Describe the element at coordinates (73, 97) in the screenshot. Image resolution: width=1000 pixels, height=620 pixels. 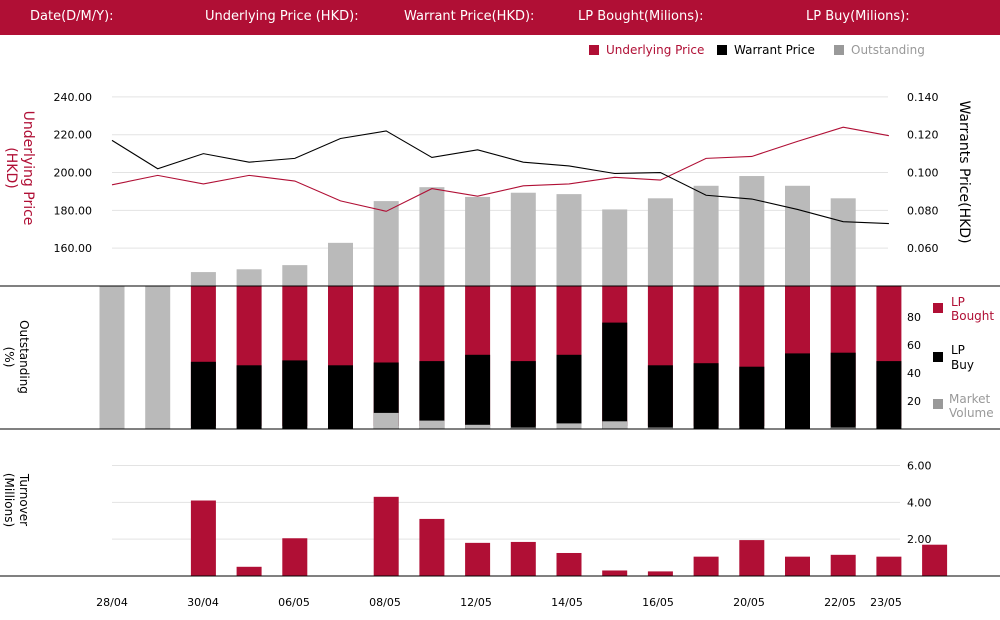
I see `left-axis-tick: 240.00` at that location.